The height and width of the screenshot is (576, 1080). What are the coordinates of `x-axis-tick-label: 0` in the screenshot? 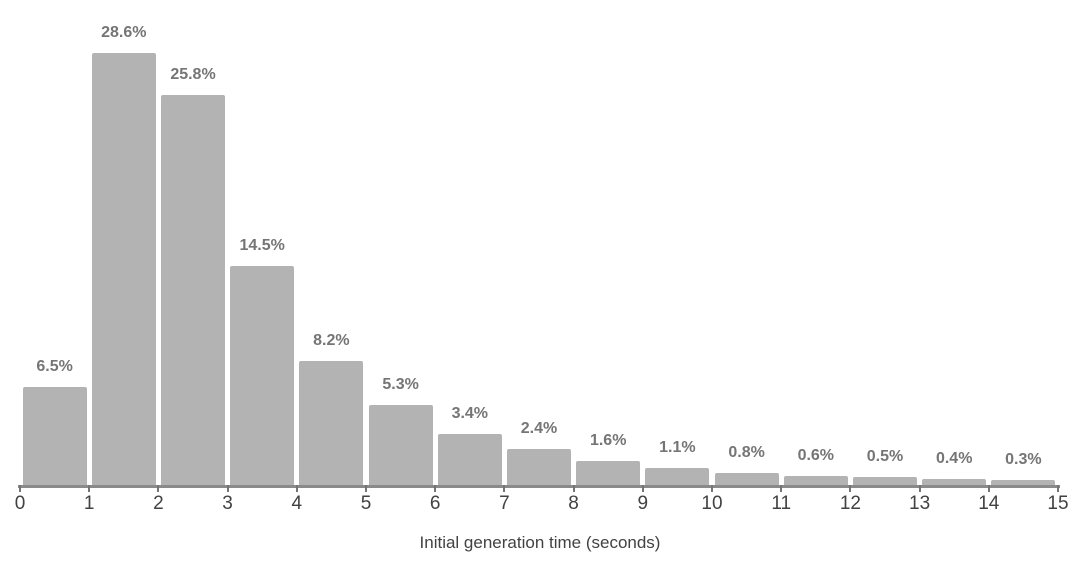 It's located at (20, 503).